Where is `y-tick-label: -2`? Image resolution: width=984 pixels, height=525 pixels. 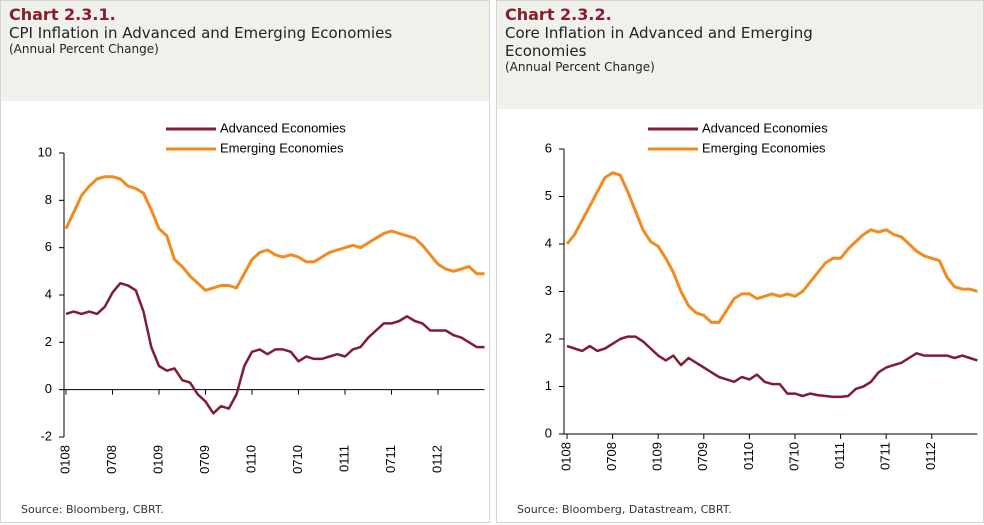
y-tick-label: -2 is located at coordinates (46, 435).